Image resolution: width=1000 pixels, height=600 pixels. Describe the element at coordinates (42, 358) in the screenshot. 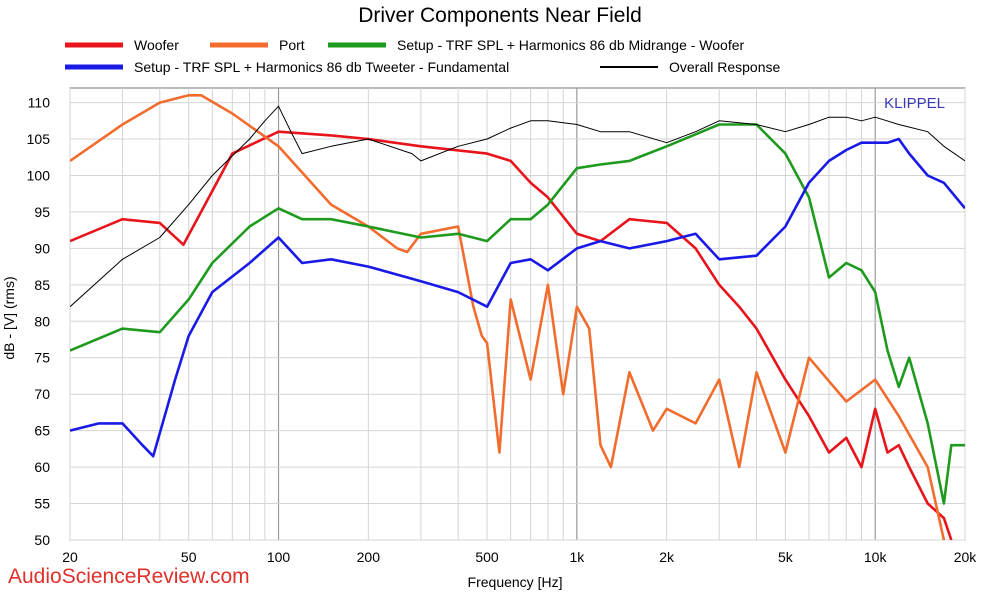

I see `y-tick-label: 75` at that location.